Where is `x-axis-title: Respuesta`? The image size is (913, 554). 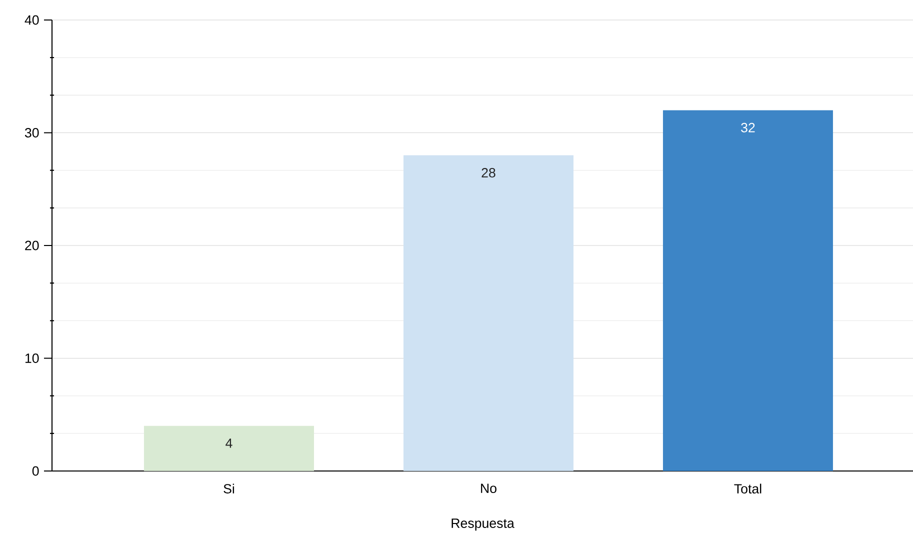
x-axis-title: Respuesta is located at coordinates (483, 524).